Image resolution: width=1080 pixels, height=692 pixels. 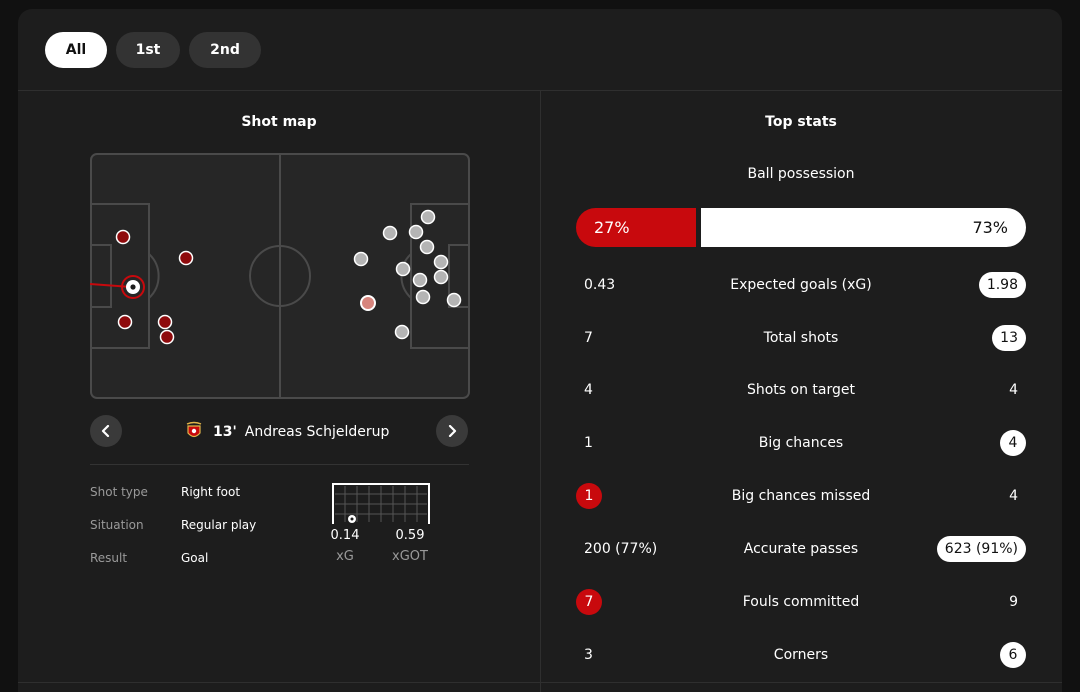 What do you see at coordinates (1013, 655) in the screenshot?
I see `stat-away-value: 6` at bounding box center [1013, 655].